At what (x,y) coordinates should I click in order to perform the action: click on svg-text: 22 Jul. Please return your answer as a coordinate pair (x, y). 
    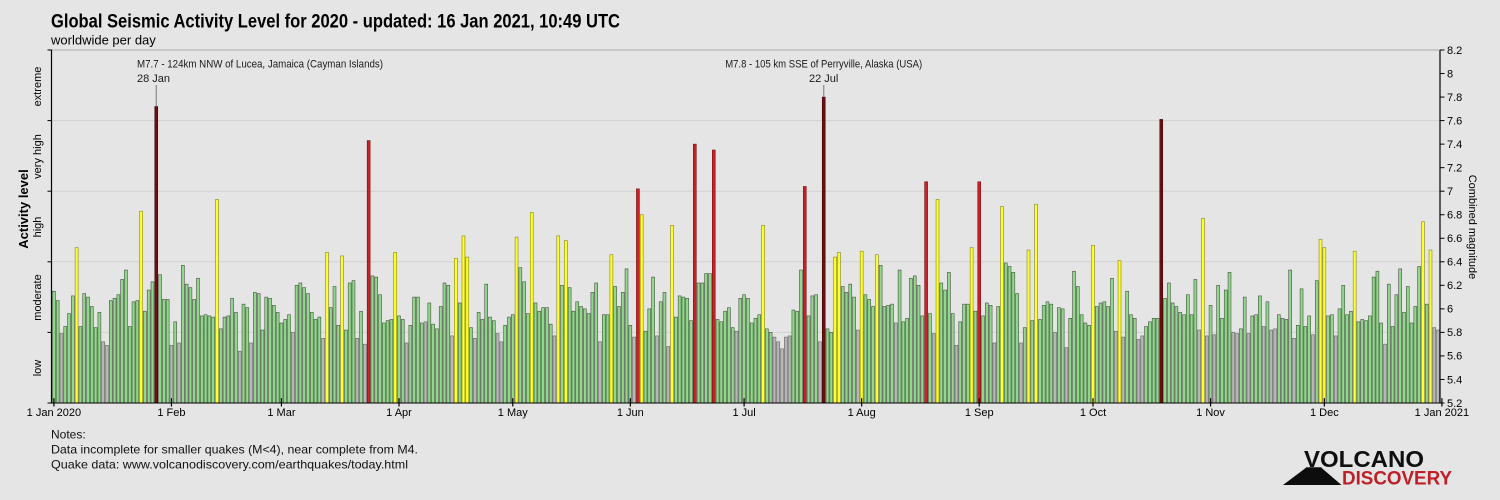
    Looking at the image, I should click on (823, 79).